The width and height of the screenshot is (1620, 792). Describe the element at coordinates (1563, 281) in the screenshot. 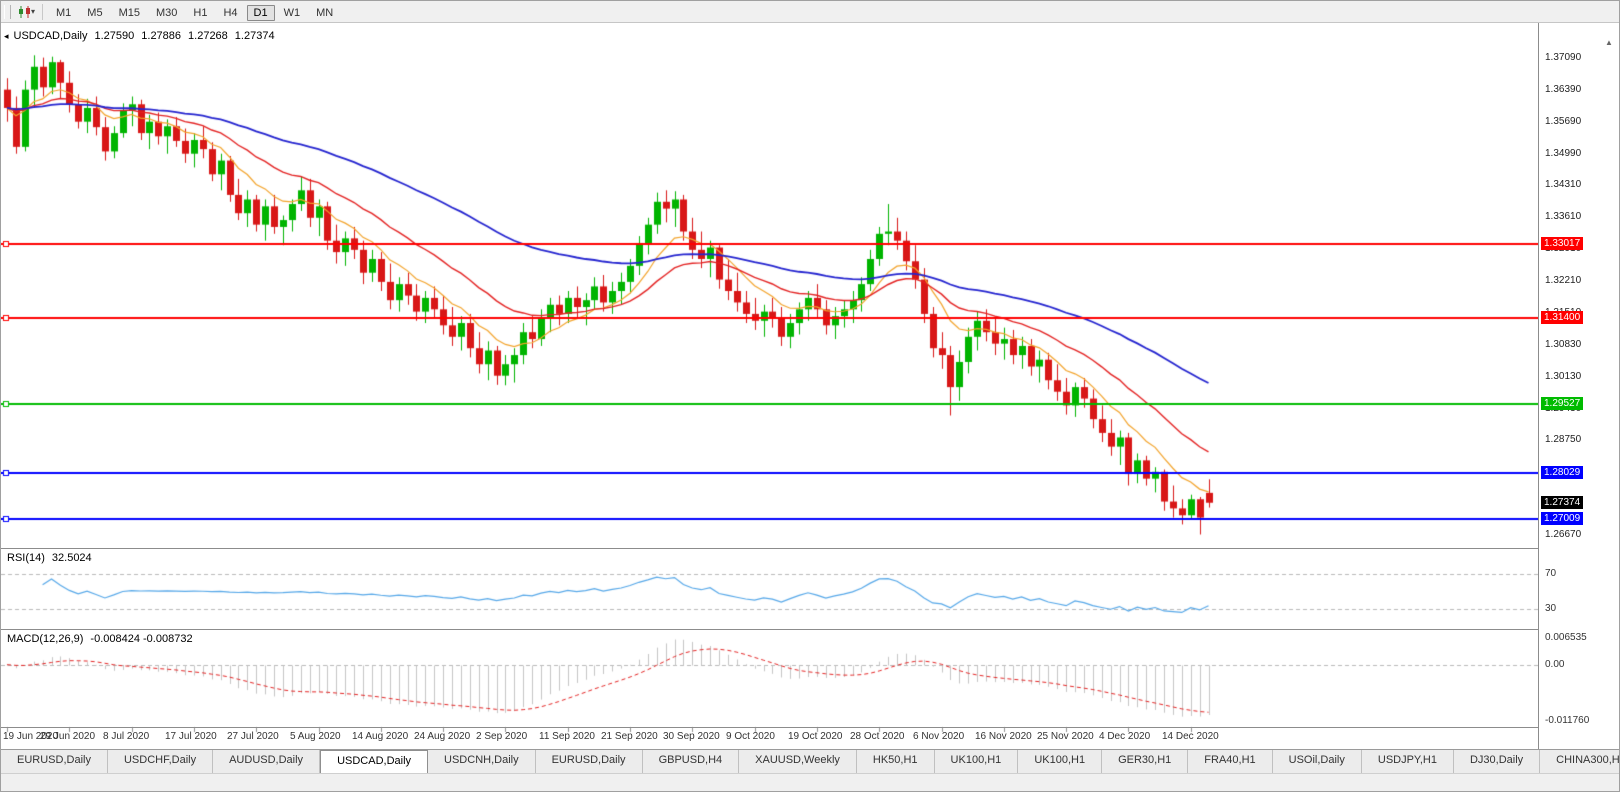

I see `price-tick: 1.32210` at that location.